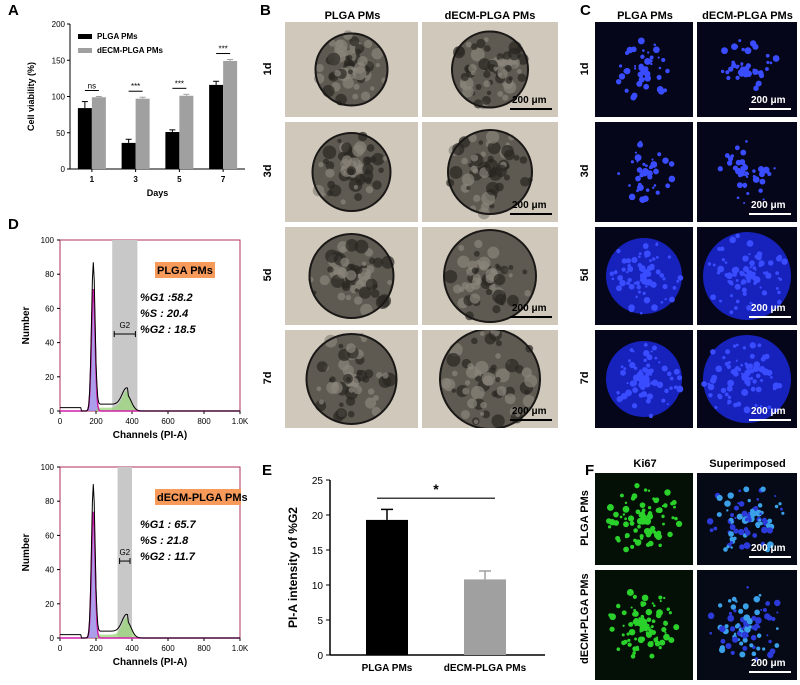 The image size is (800, 685). What do you see at coordinates (490, 69) in the screenshot?
I see `spheroid-edge` at bounding box center [490, 69].